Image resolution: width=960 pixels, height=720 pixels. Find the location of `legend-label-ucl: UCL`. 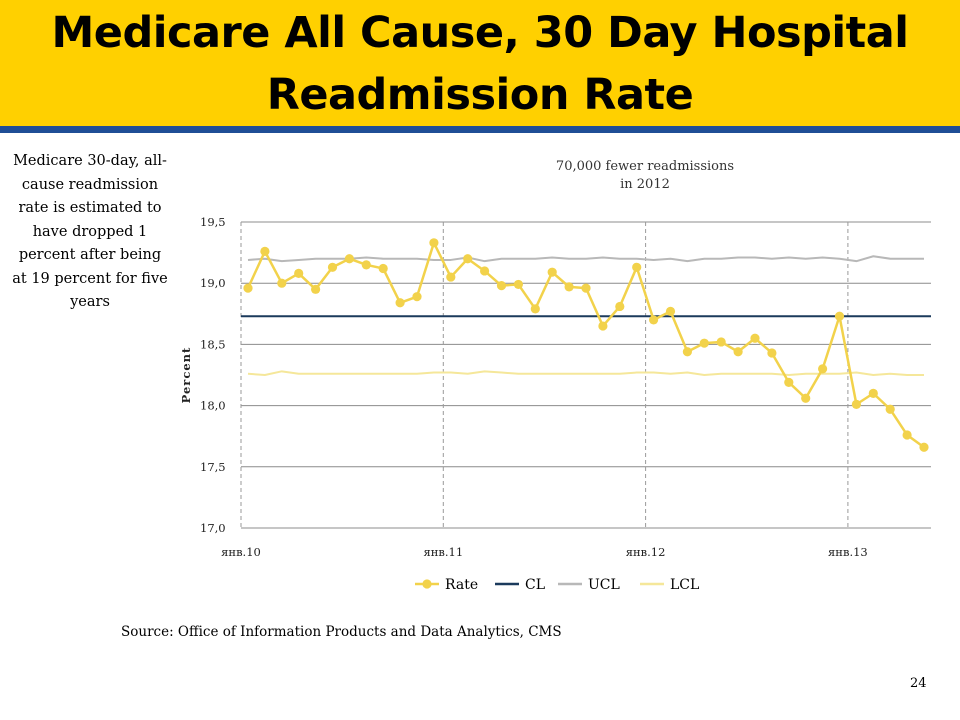

legend-label-ucl: UCL is located at coordinates (604, 585).